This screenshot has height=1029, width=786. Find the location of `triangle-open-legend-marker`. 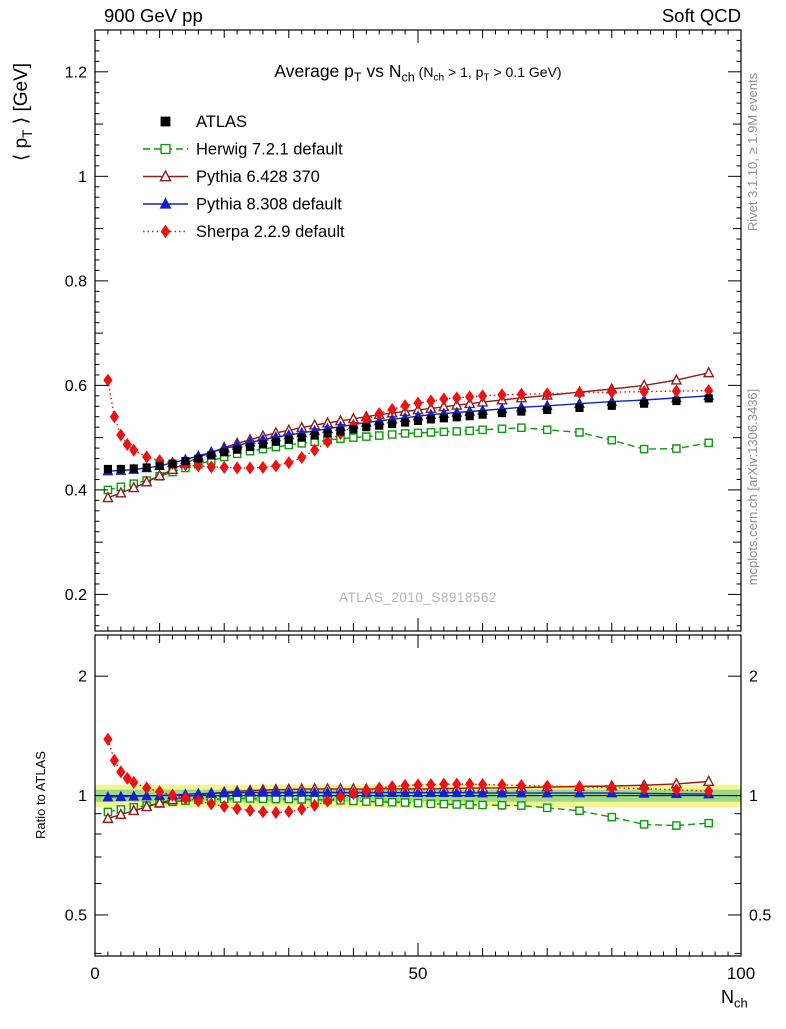

triangle-open-legend-marker is located at coordinates (165, 175).